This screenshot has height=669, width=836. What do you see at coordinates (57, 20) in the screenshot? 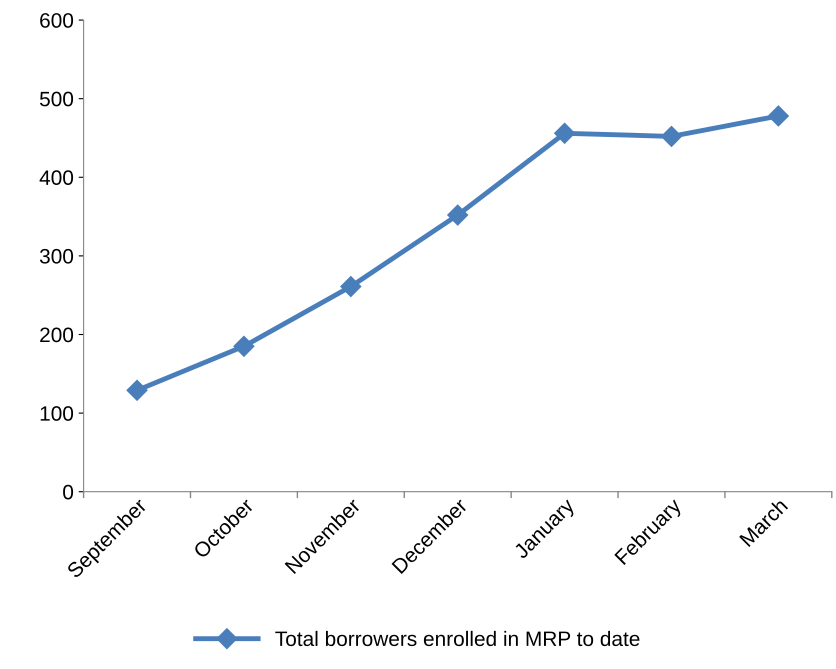
I see `y-tick-label: 600` at bounding box center [57, 20].